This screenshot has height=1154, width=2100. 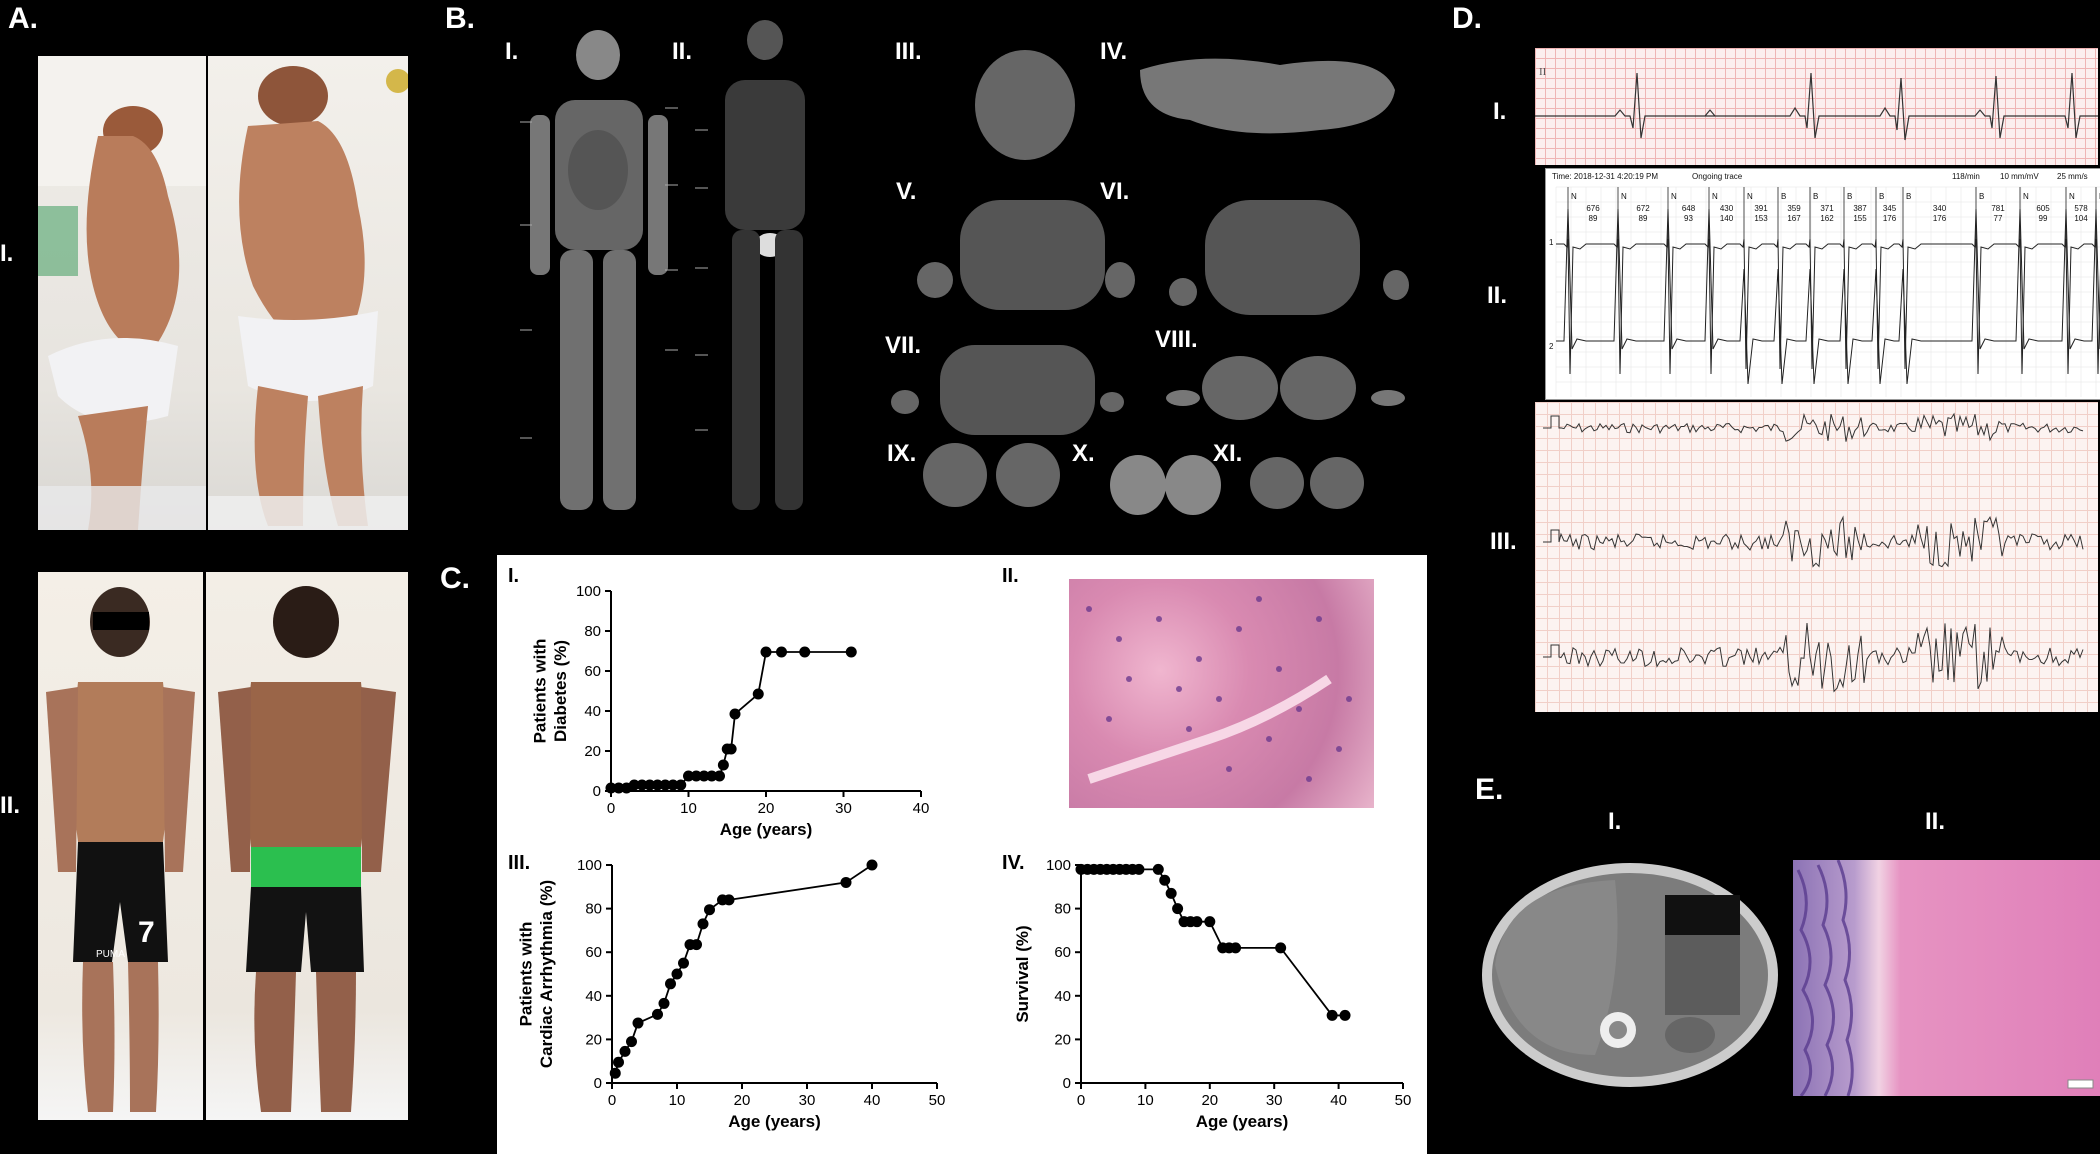 I want to click on ecg-channel-2-trace, so click(x=1828, y=296).